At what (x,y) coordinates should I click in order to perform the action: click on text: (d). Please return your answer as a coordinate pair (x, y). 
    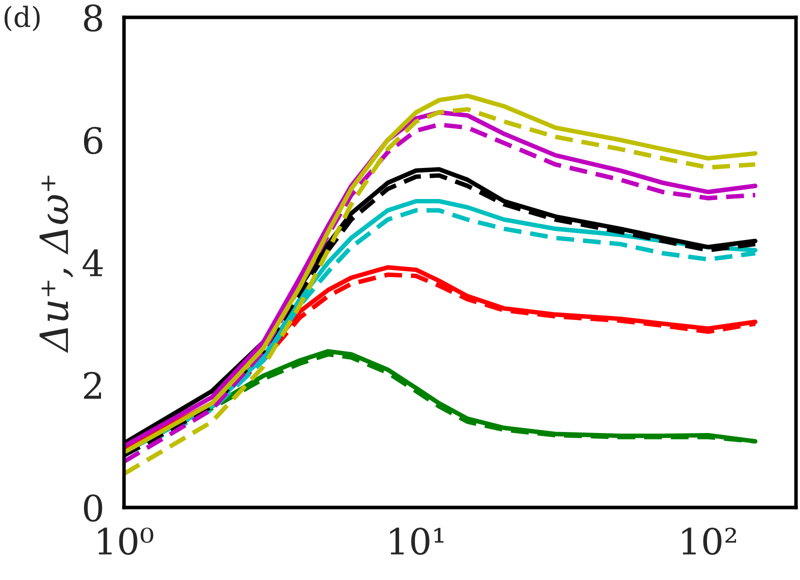
    Looking at the image, I should click on (22, 19).